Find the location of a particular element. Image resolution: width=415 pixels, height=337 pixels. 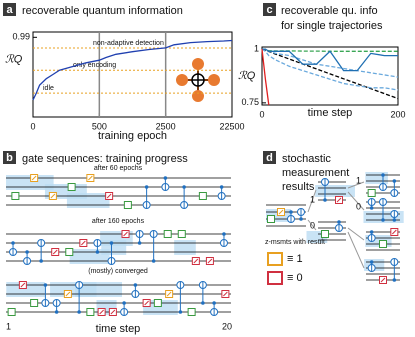

branch-label: 1 is located at coordinates (312, 199).